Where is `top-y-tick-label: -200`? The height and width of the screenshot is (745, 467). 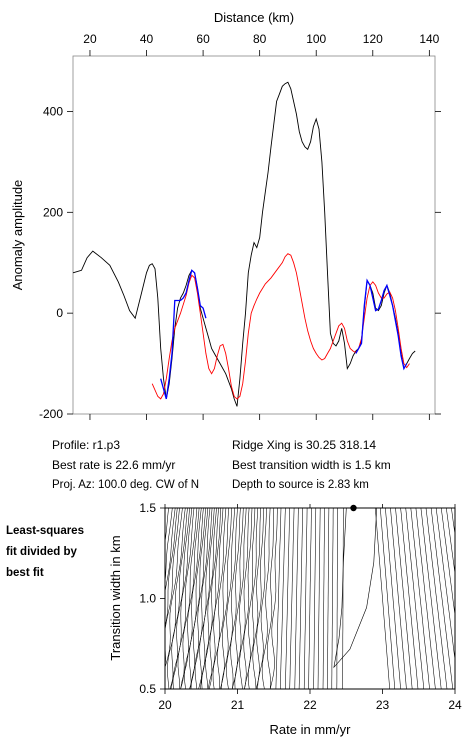 top-y-tick-label: -200 is located at coordinates (51, 414).